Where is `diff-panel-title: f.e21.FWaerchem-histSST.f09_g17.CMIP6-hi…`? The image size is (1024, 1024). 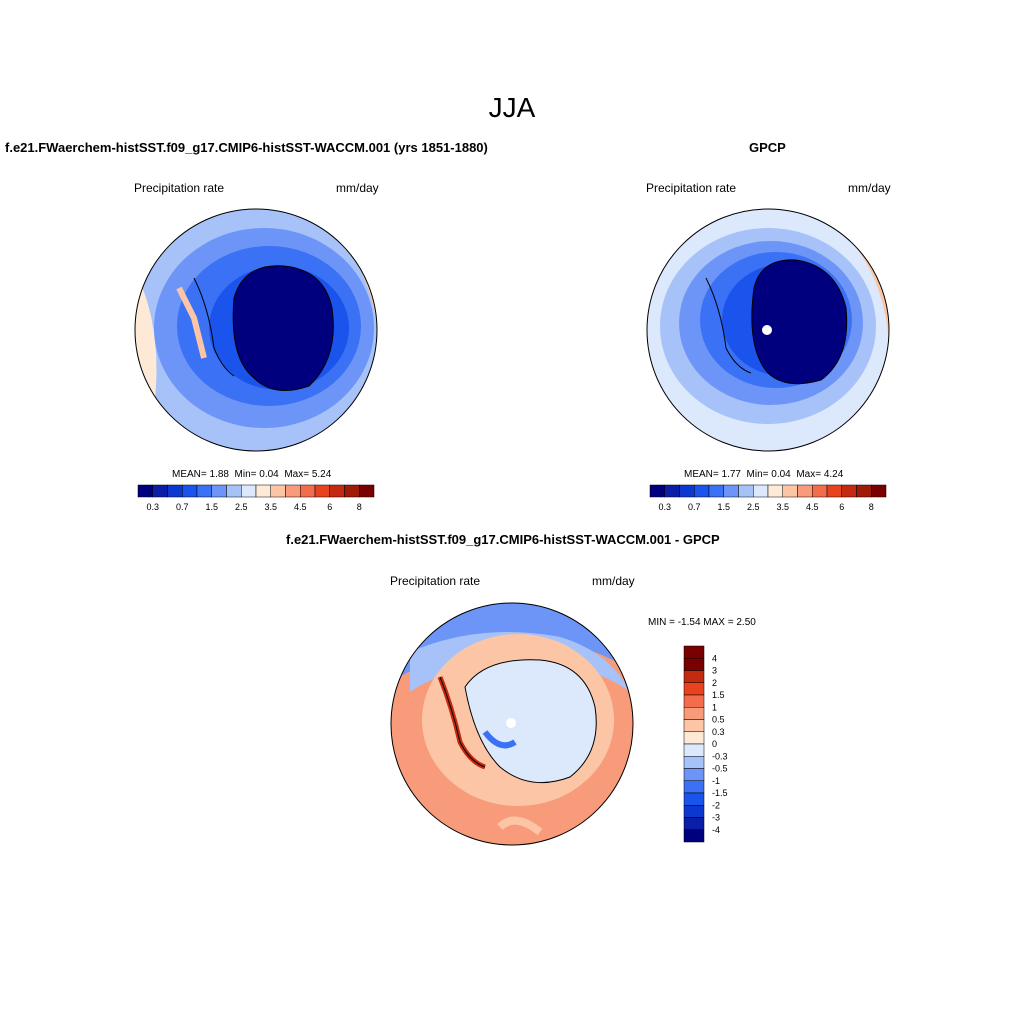
diff-panel-title: f.e21.FWaerchem-histSST.f09_g17.CMIP6-hi… is located at coordinates (503, 539).